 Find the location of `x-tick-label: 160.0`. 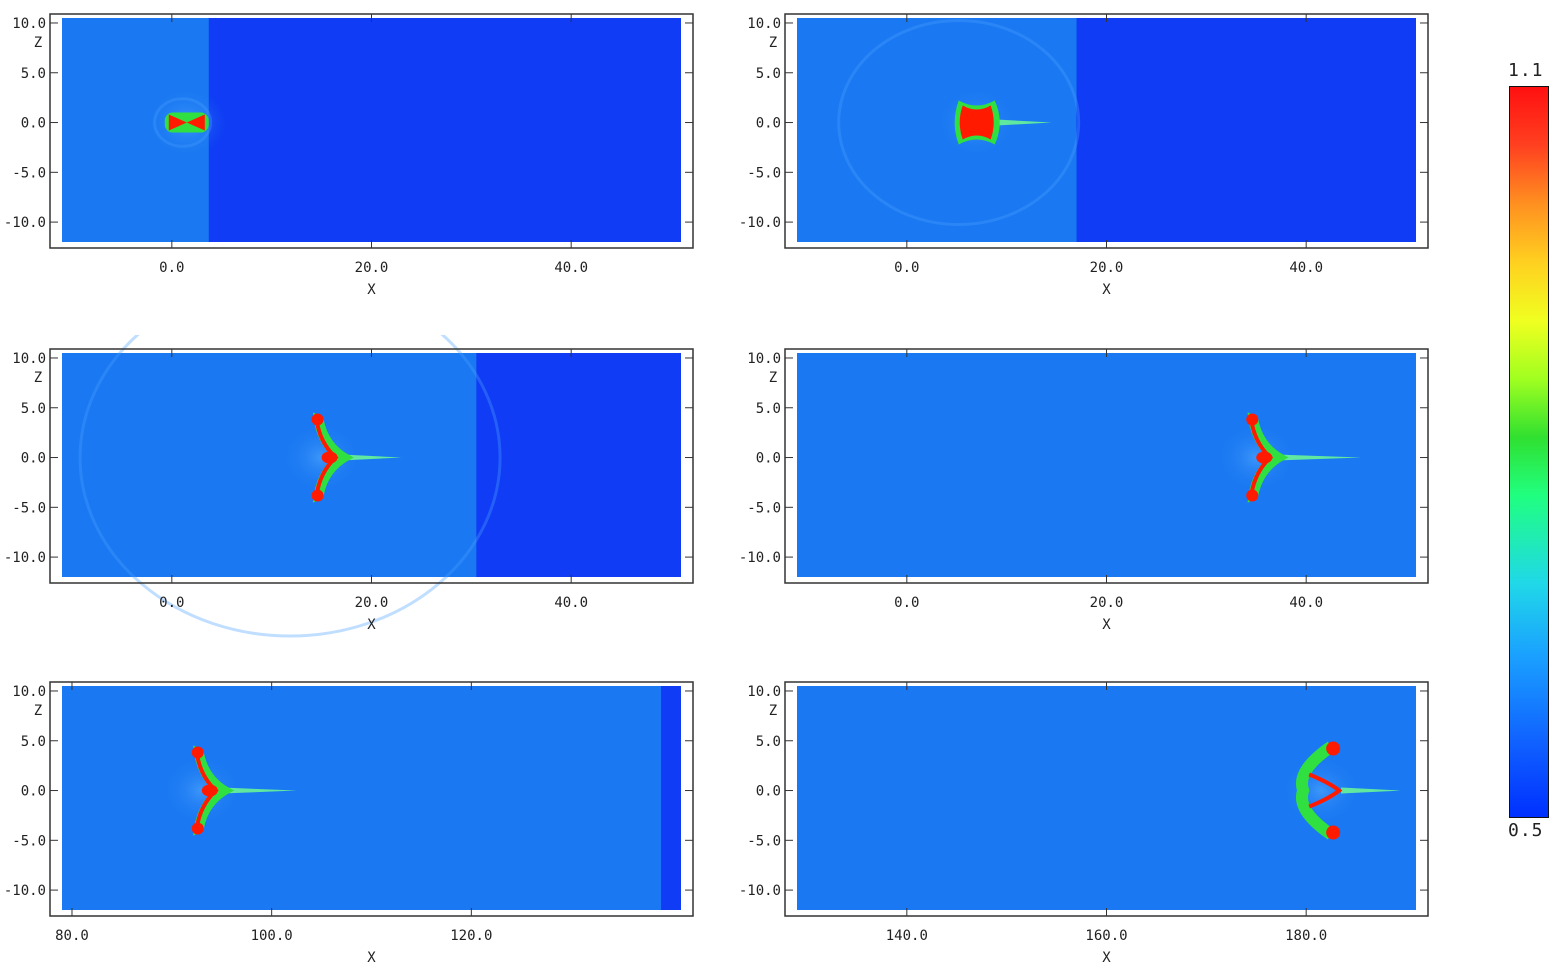

x-tick-label: 160.0 is located at coordinates (1106, 936).